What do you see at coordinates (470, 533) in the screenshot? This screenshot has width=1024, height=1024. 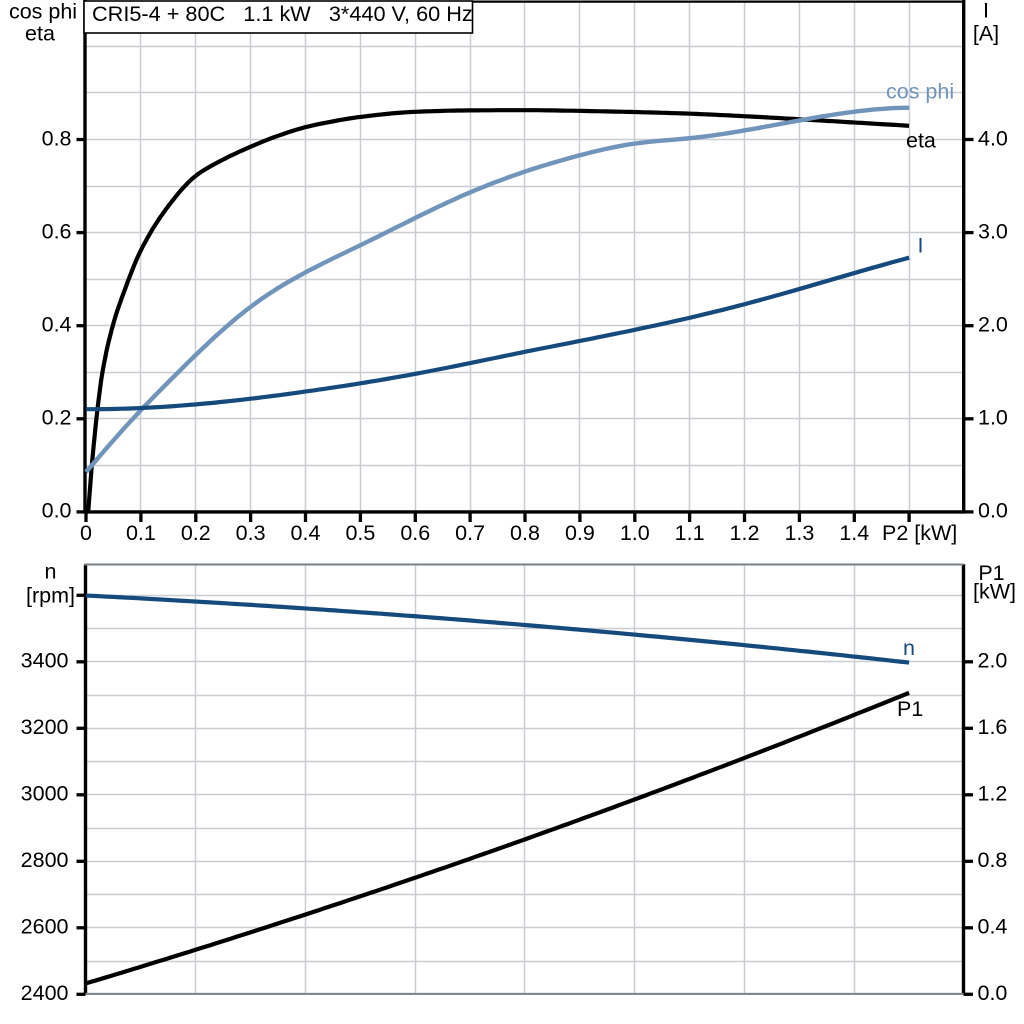 I see `svg-text: 0.7` at bounding box center [470, 533].